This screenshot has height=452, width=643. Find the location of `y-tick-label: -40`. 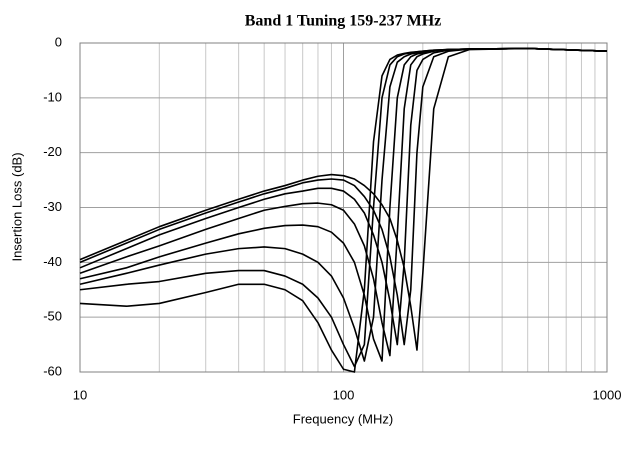

y-tick-label: -40 is located at coordinates (52, 261).